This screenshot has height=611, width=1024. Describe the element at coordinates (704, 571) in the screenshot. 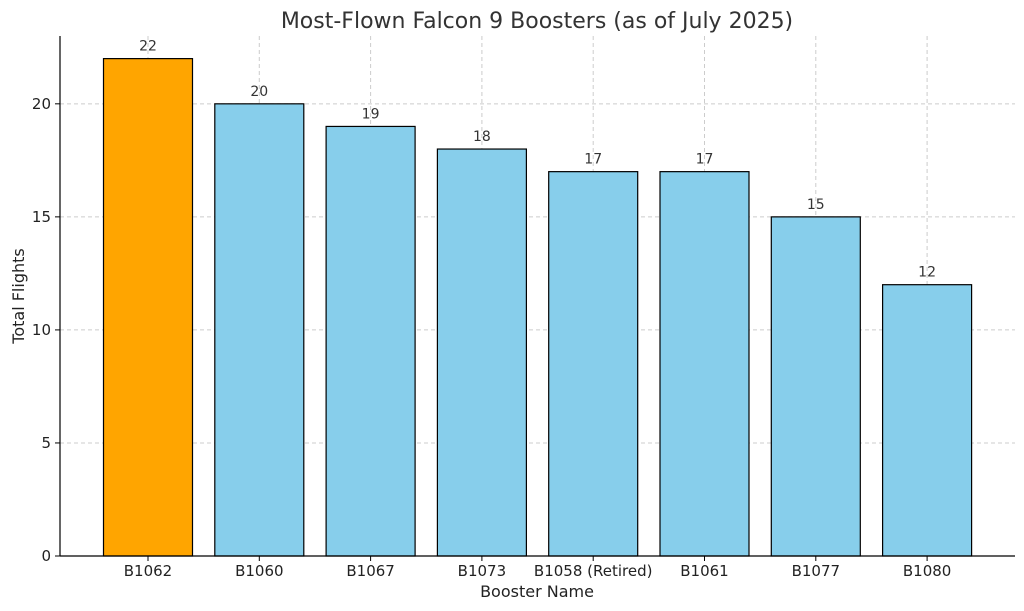

I see `x-tick-label: B1061` at that location.